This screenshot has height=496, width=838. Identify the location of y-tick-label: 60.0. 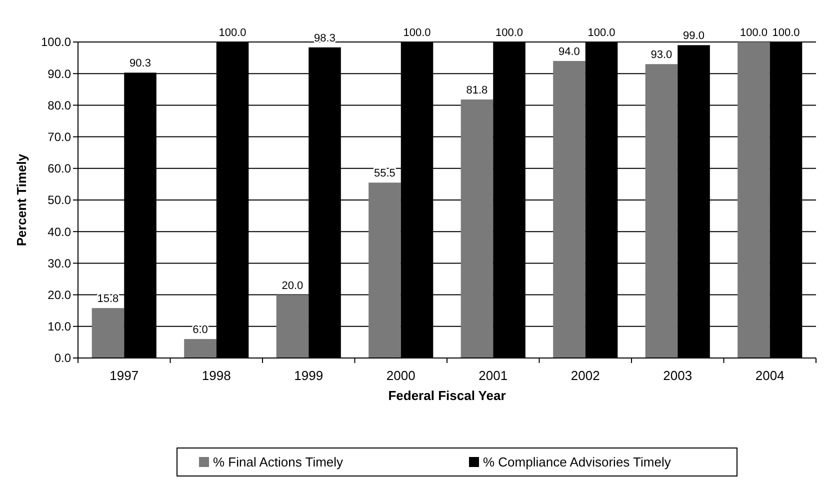
(60, 169).